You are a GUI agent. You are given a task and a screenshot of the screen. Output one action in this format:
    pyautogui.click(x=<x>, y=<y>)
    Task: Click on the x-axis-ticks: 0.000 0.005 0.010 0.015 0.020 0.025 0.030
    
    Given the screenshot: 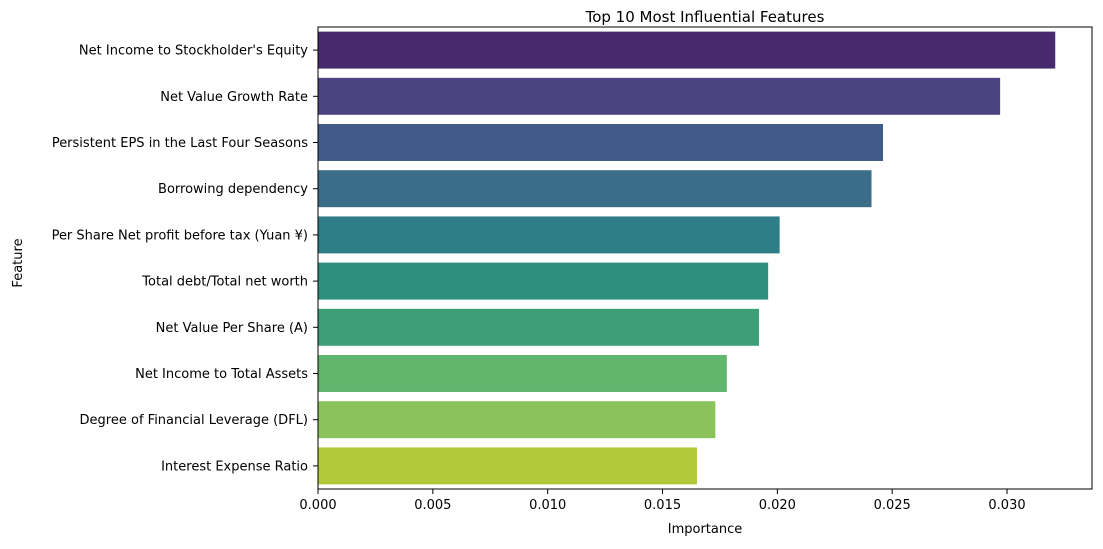 What is the action you would take?
    pyautogui.click(x=662, y=501)
    